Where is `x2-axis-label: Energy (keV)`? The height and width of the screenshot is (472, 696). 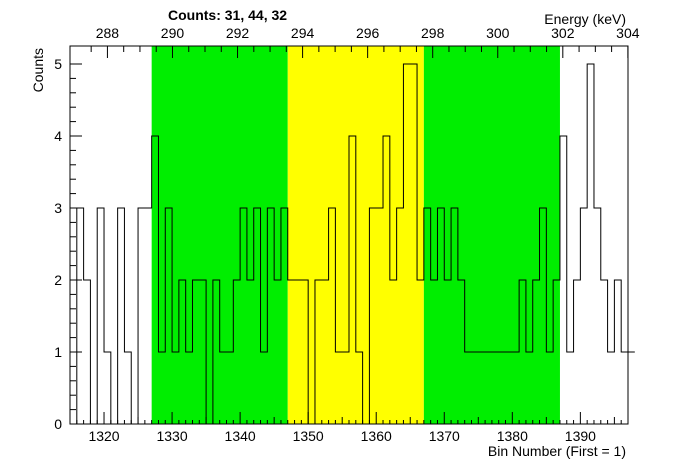 x2-axis-label: Energy (keV) is located at coordinates (585, 19).